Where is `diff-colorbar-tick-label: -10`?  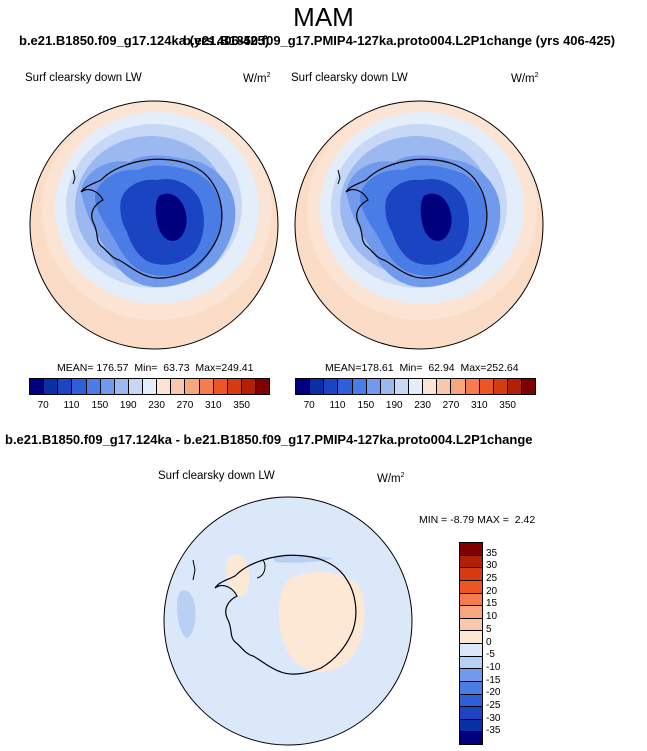
diff-colorbar-tick-label: -10 is located at coordinates (493, 667).